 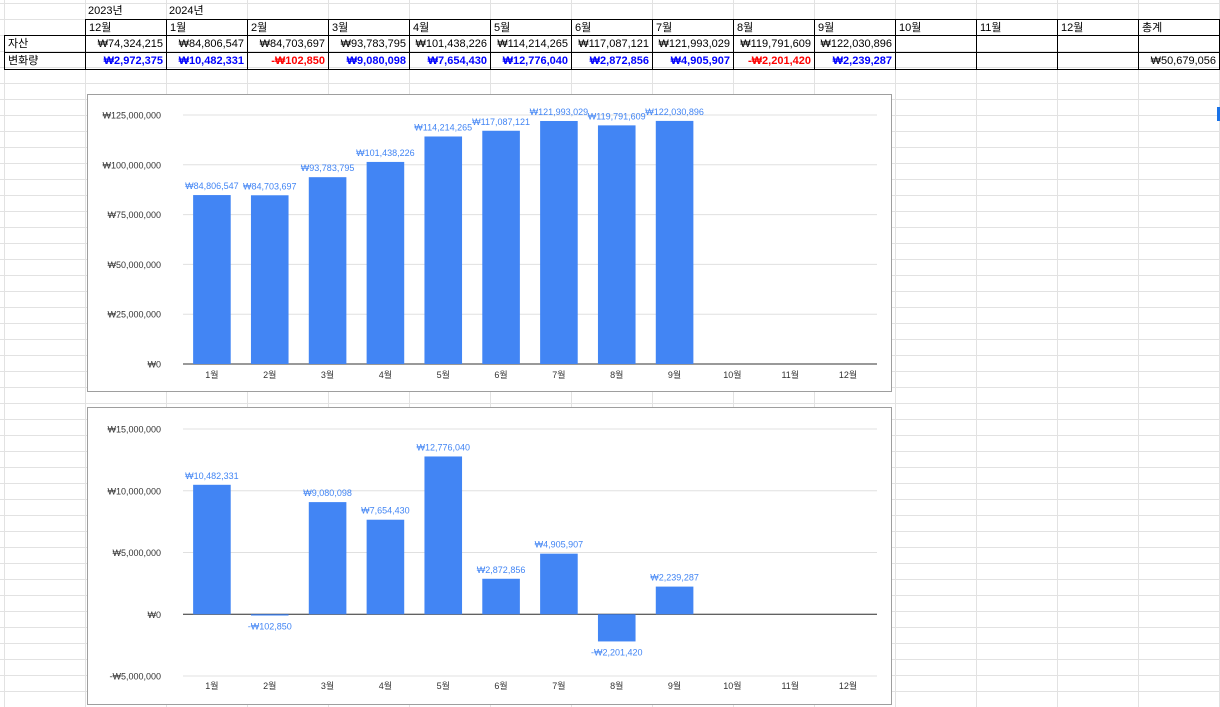 I want to click on data-label: -₩102,850, so click(x=270, y=627).